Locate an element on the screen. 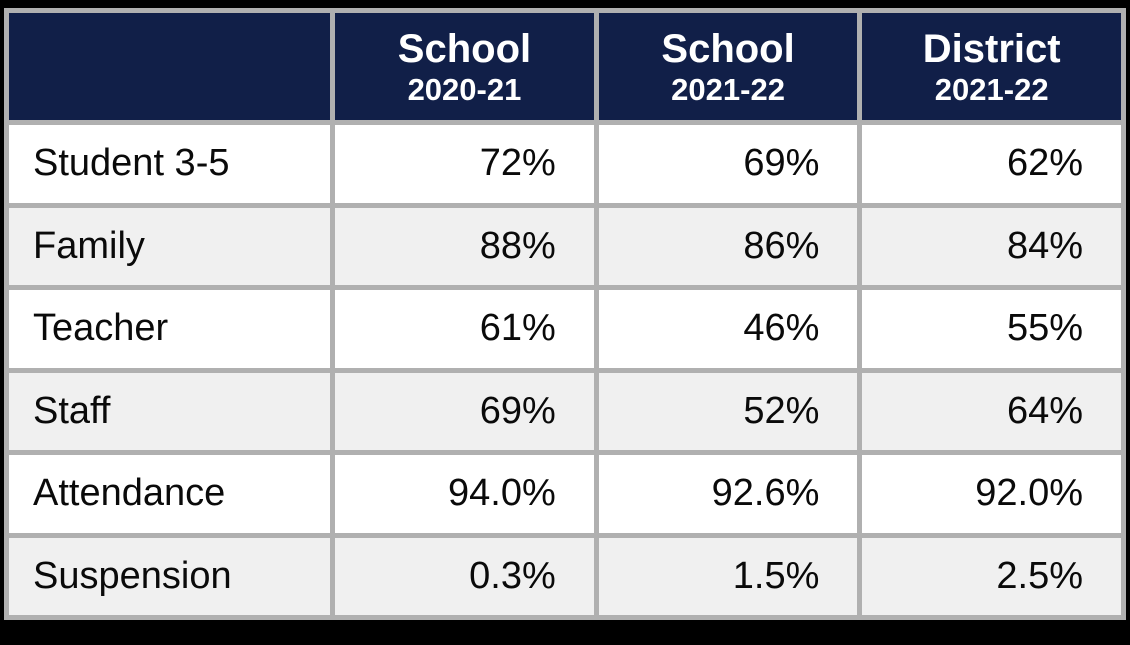 The image size is (1130, 645). cell-value: 61% is located at coordinates (464, 329).